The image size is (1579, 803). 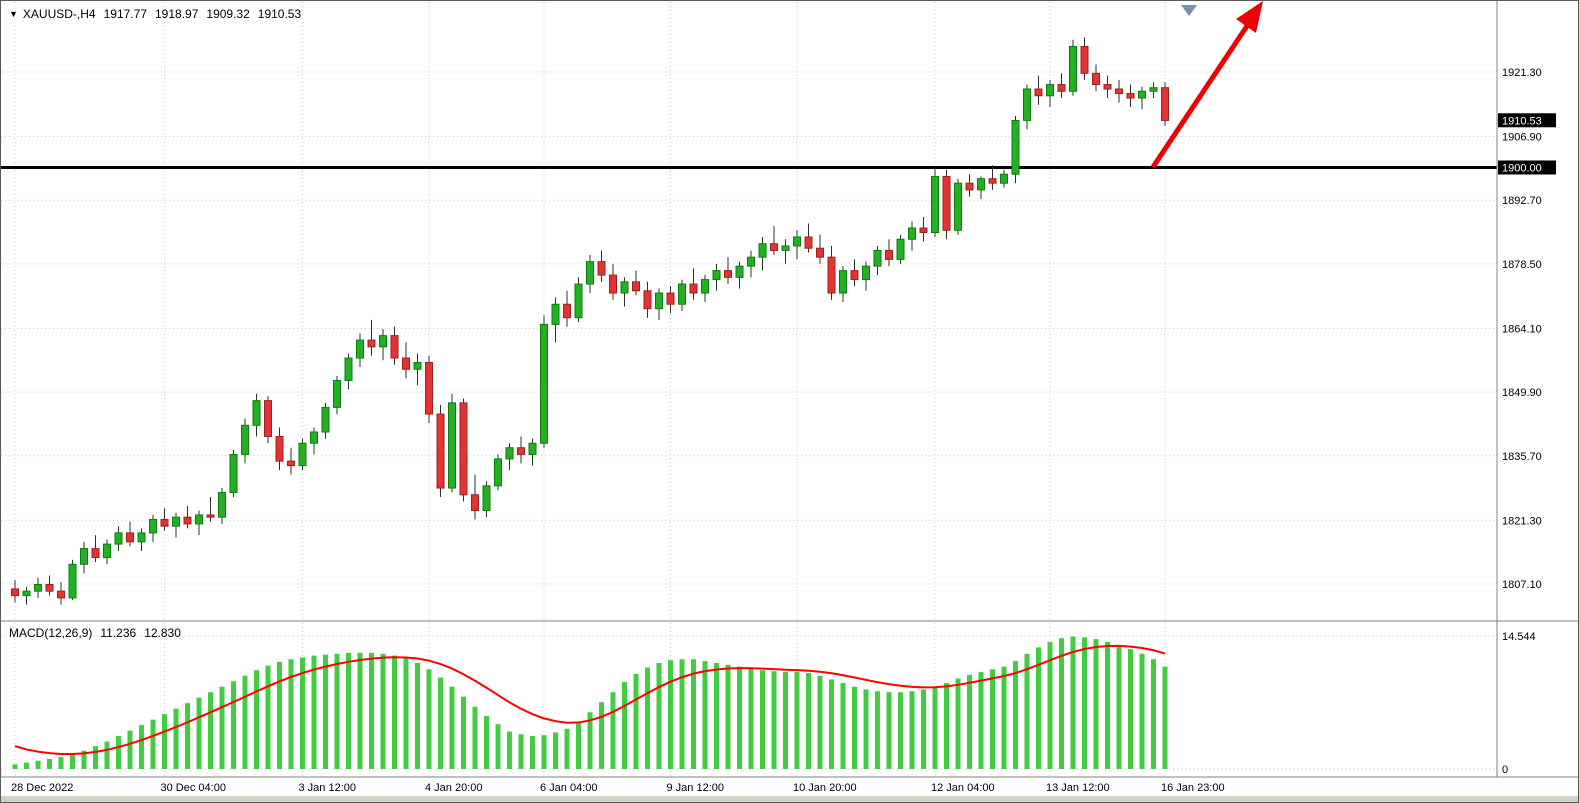 I want to click on time-axis-label: 30 Dec 04:00, so click(x=193, y=788).